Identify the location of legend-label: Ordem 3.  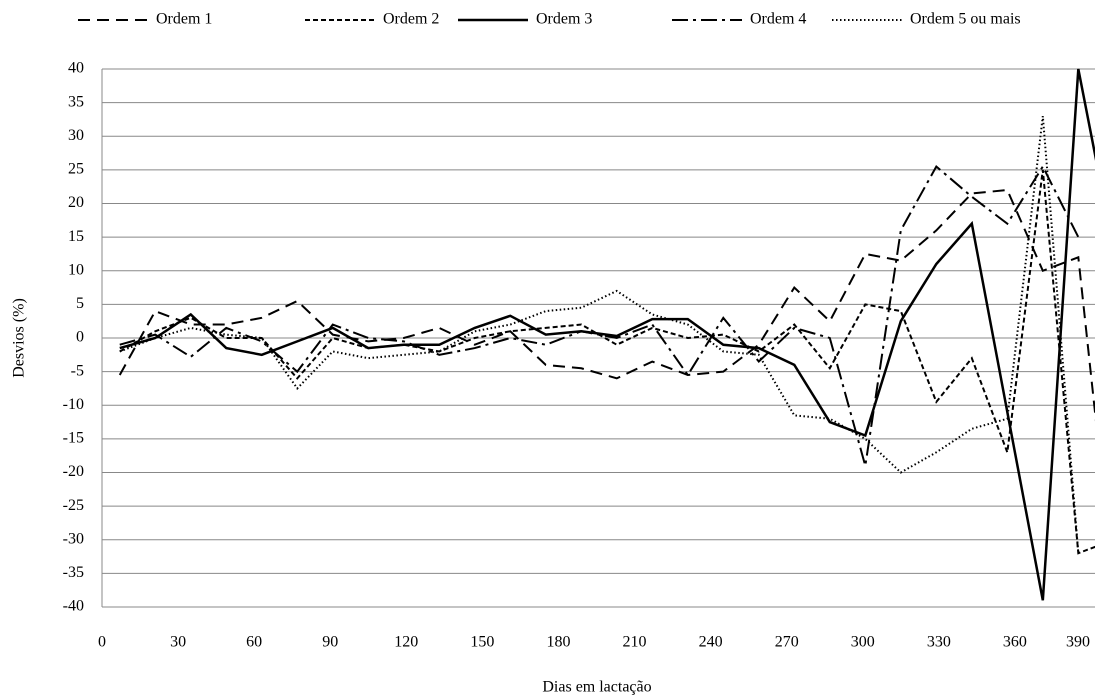
(564, 19).